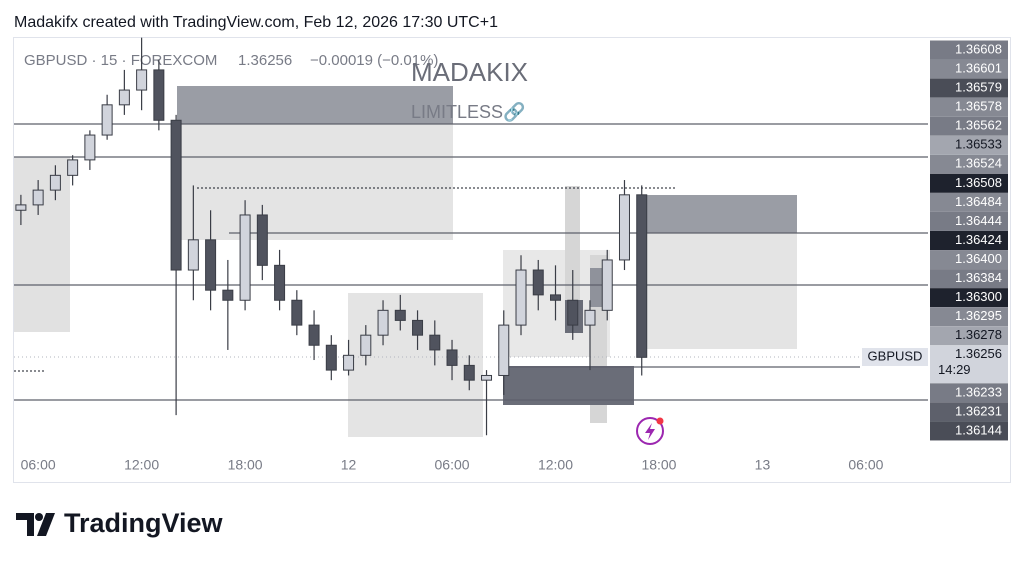 The image size is (1024, 570). I want to click on tradingview-logo, so click(35, 524).